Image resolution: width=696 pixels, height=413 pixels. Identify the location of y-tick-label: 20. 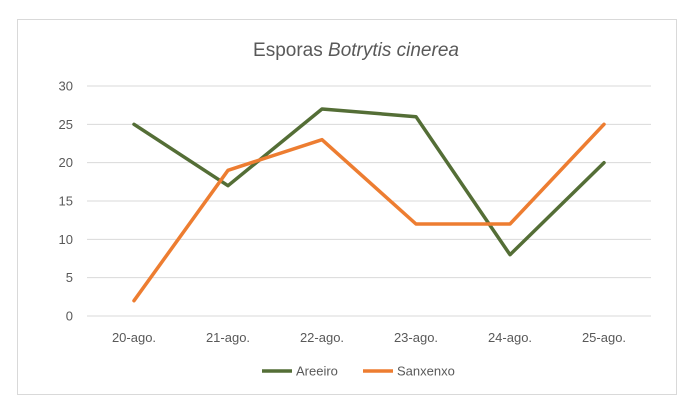
(66, 162).